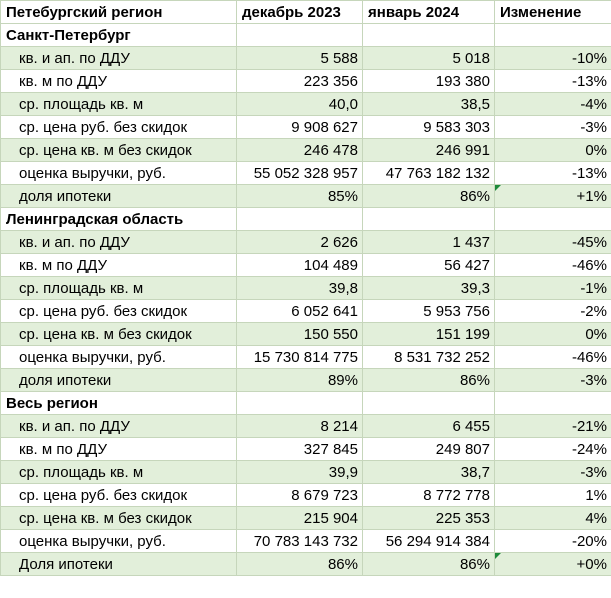 Image resolution: width=611 pixels, height=598 pixels. Describe the element at coordinates (428, 173) in the screenshot. I see `value-january: 47 763 182 132` at that location.